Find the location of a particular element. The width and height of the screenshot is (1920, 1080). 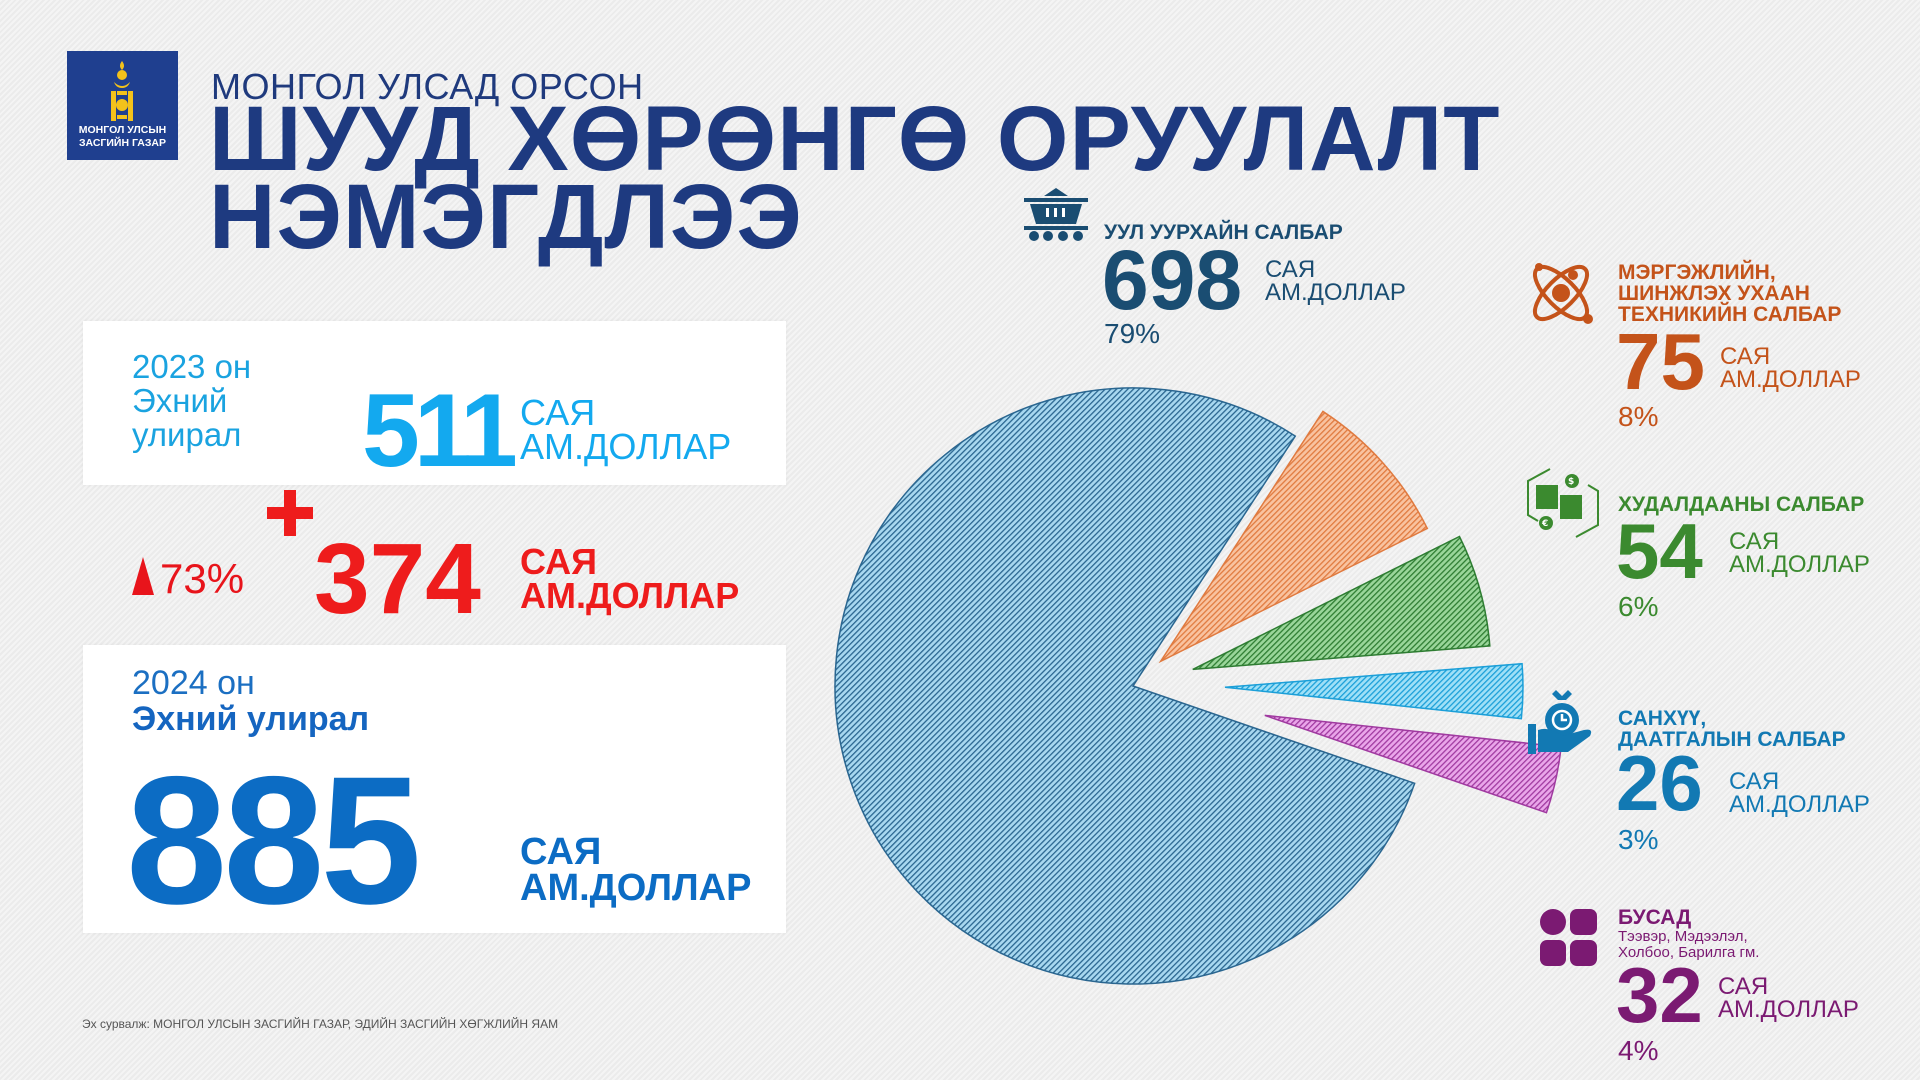

page-subtitle: МОНГОЛ УЛСАД ОРСОН is located at coordinates (427, 86).